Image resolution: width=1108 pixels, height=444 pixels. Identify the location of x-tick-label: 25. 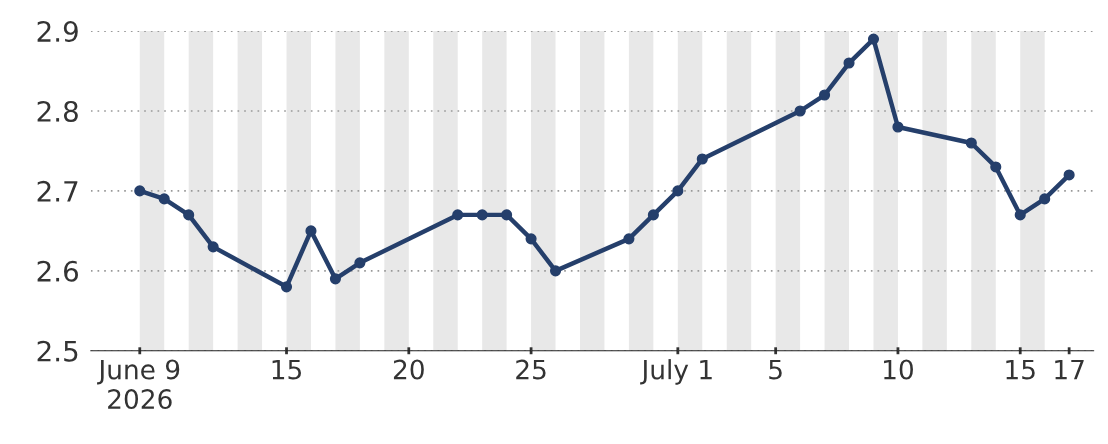
(531, 369).